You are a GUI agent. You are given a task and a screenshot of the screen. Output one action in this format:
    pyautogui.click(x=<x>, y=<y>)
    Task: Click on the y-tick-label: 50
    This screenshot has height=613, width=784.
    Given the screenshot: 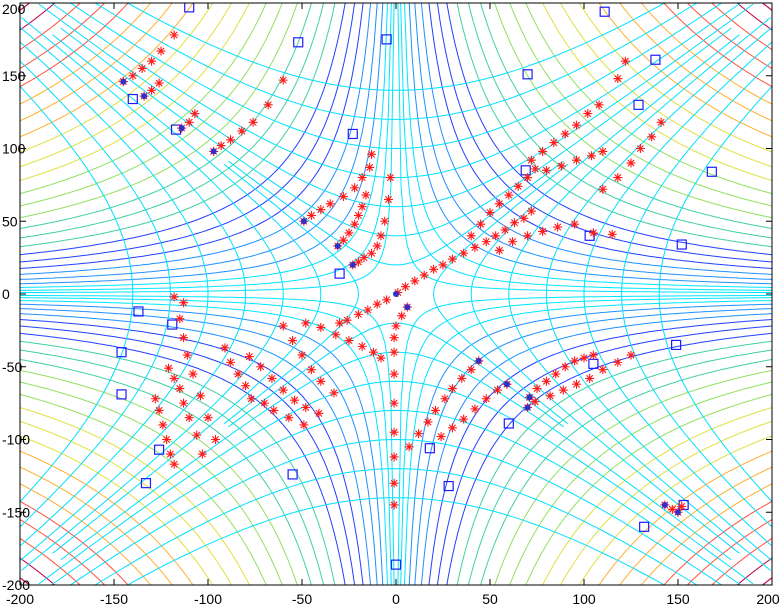 What is the action you would take?
    pyautogui.click(x=10, y=221)
    